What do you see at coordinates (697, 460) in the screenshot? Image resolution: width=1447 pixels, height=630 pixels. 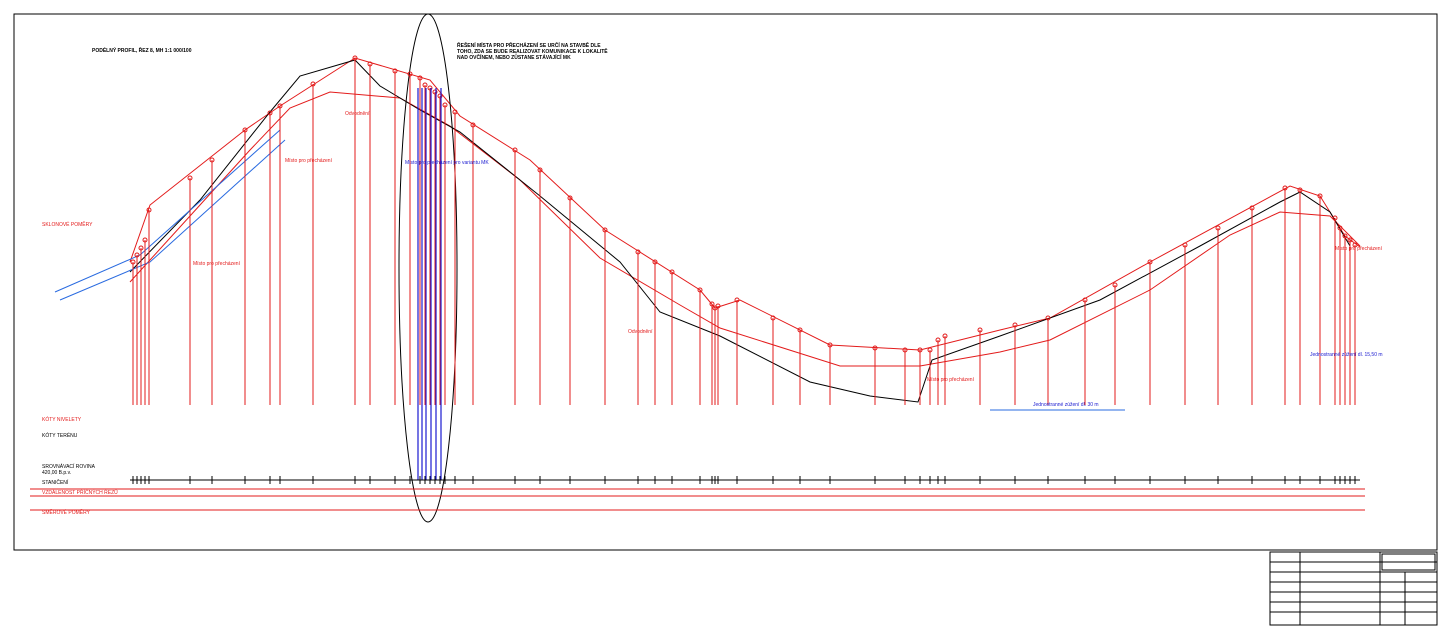 I see `bands` at bounding box center [697, 460].